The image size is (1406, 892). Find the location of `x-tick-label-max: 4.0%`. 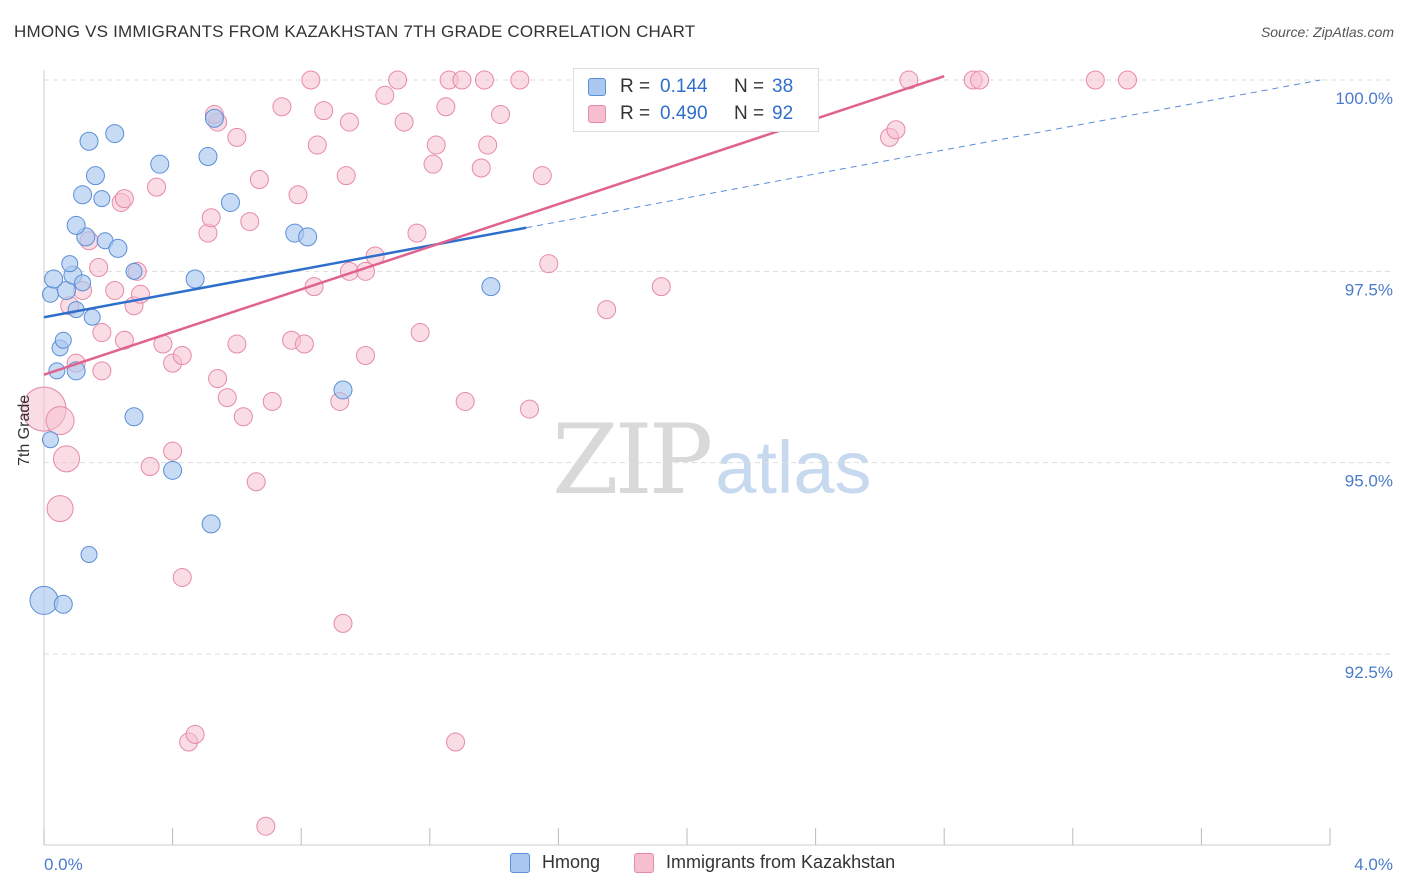

x-tick-label-max: 4.0% is located at coordinates (1373, 864).